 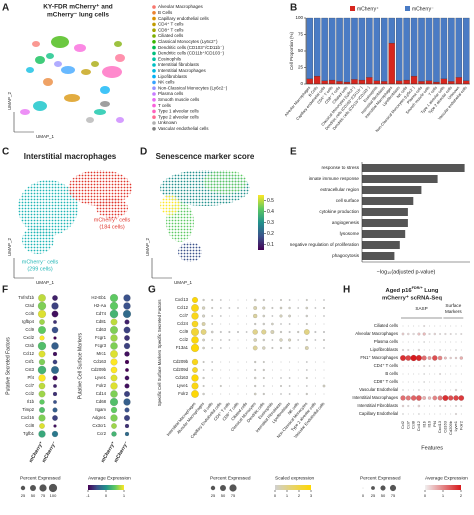 What do you see at coordinates (375, 397) in the screenshot?
I see `y-tick-label: Interstitial Macrophages` at bounding box center [375, 397].